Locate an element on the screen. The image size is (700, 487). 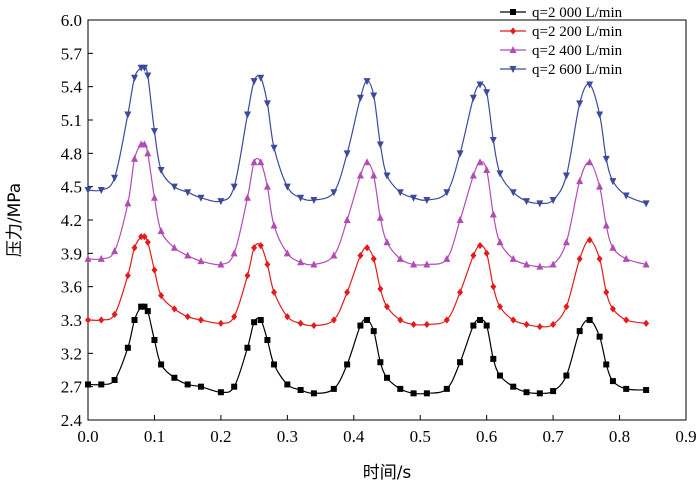
x-tick-label: 0.4 is located at coordinates (354, 436).